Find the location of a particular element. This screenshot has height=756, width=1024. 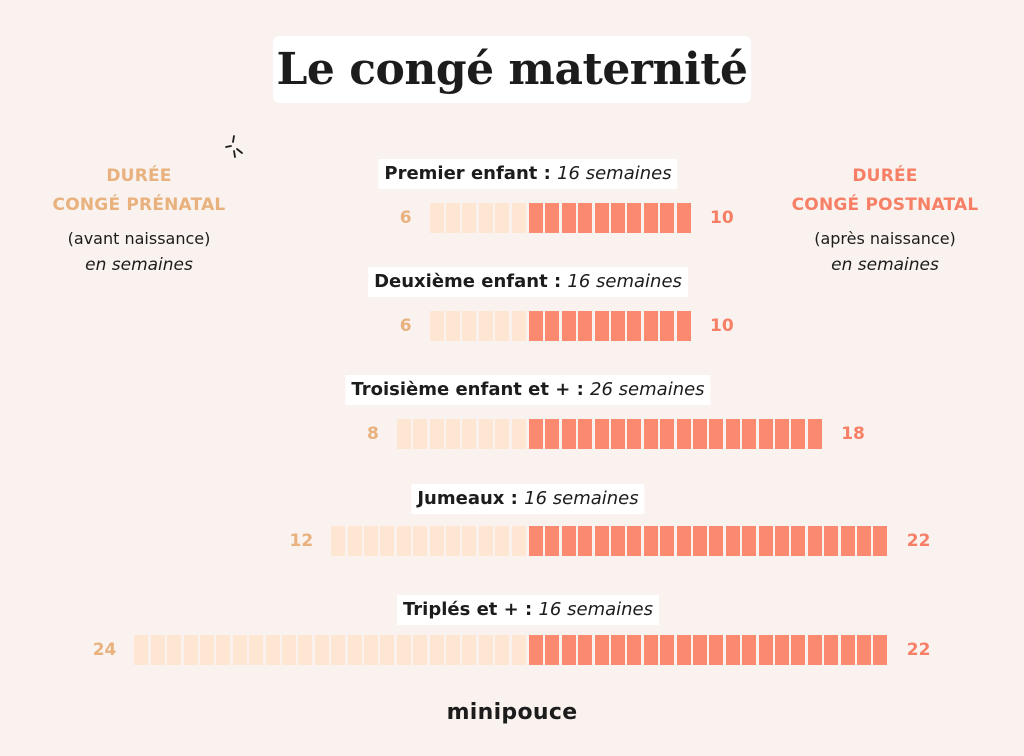

postnatal-subtitle: (après naissance) is located at coordinates (885, 238).